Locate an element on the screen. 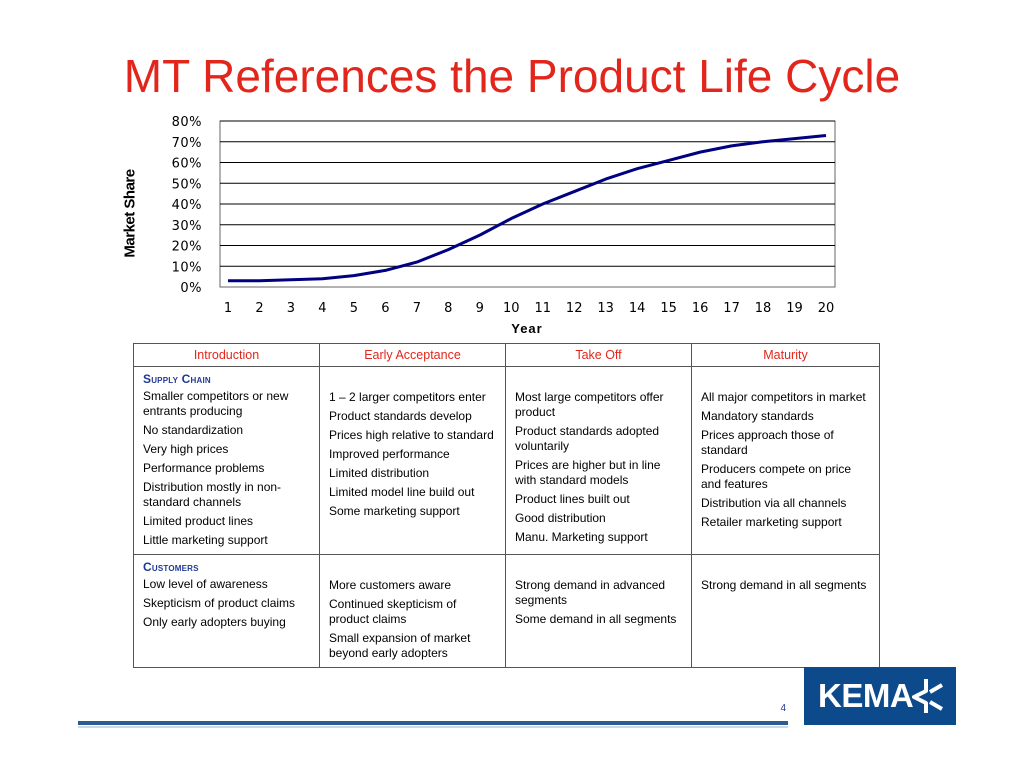 The height and width of the screenshot is (768, 1024). list-item: Limited model line build out is located at coordinates (402, 492).